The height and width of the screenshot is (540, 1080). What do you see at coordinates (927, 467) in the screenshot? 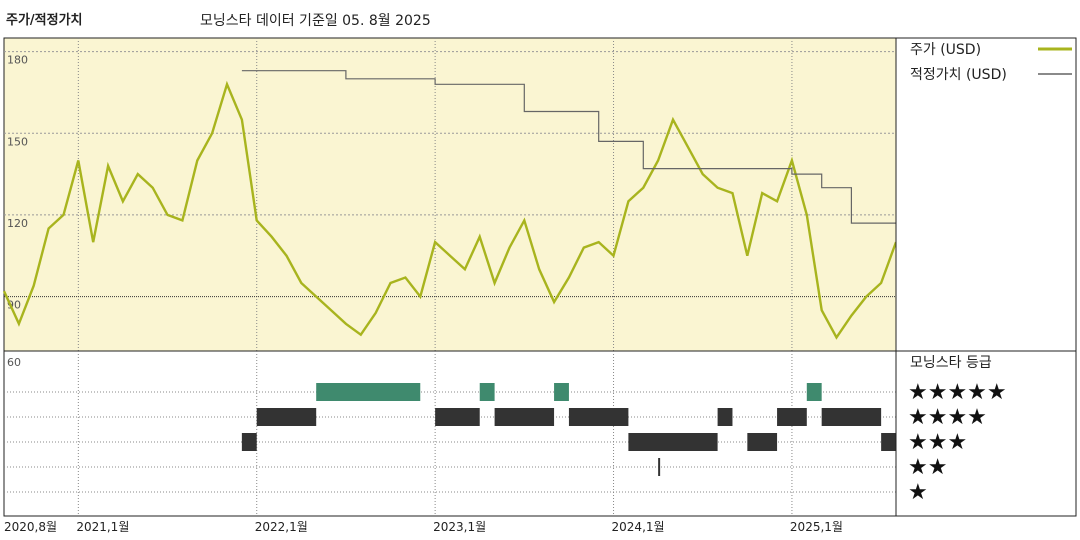
I see `rating-2-stars: ★★` at bounding box center [927, 467].